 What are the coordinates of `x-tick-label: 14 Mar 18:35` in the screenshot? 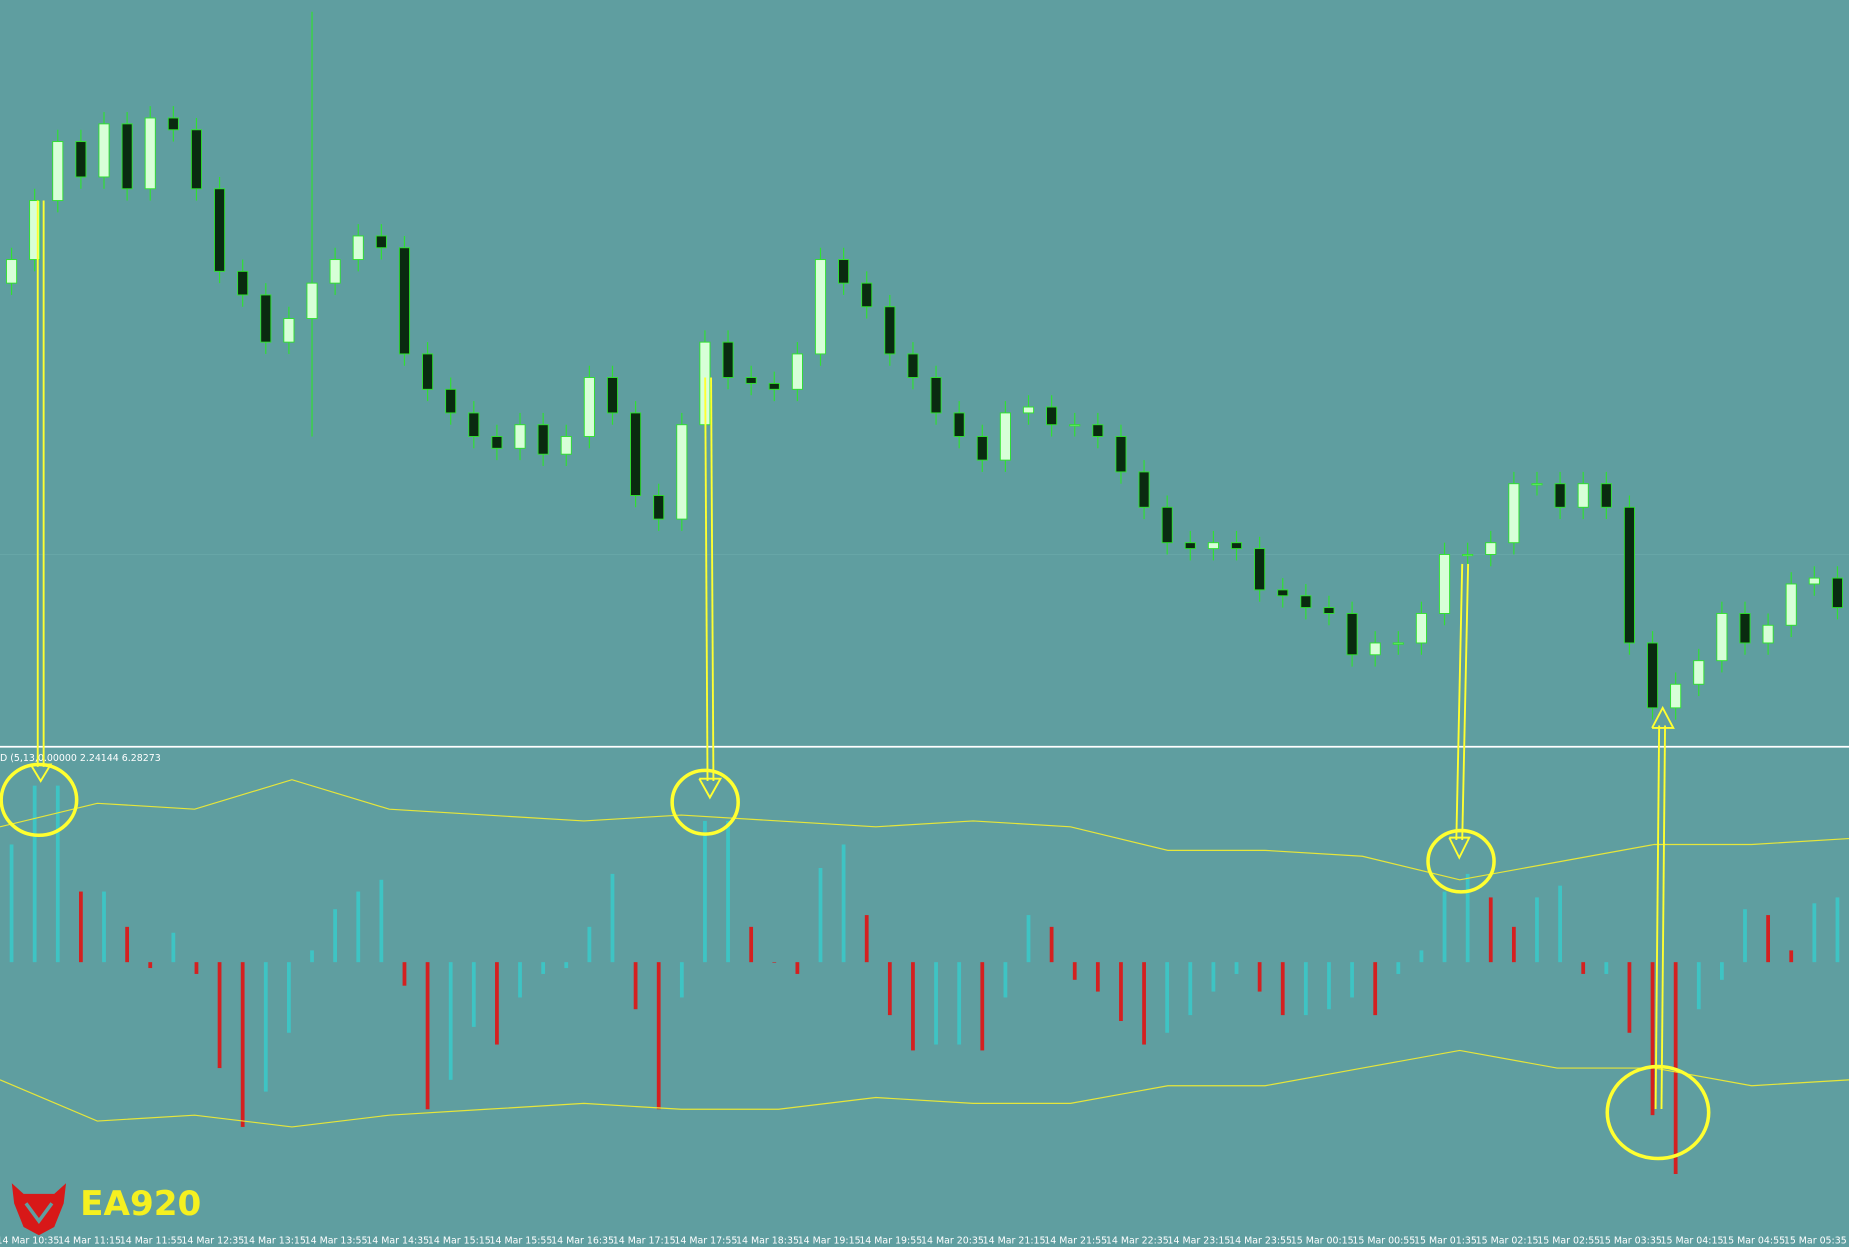 It's located at (767, 1241).